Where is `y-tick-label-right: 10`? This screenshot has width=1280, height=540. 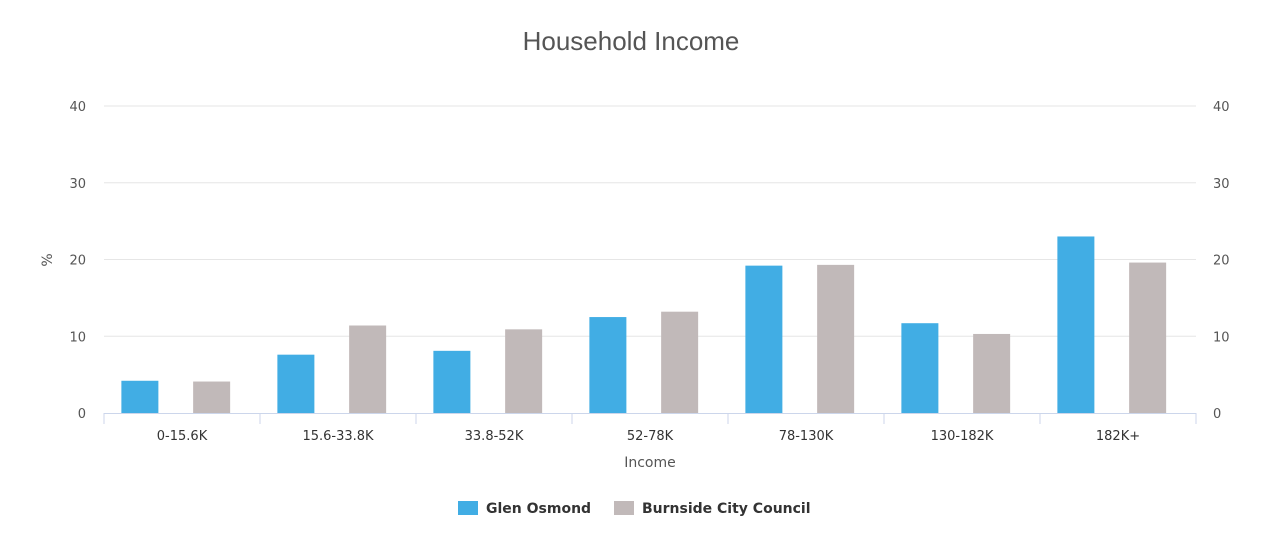 y-tick-label-right: 10 is located at coordinates (1221, 337).